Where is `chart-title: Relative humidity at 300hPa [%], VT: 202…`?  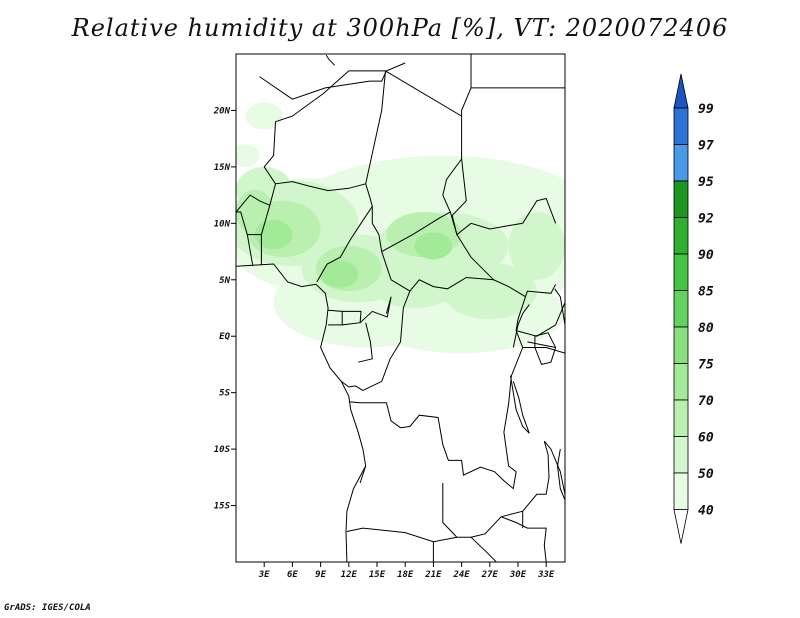 chart-title: Relative humidity at 300hPa [%], VT: 202… is located at coordinates (400, 28).